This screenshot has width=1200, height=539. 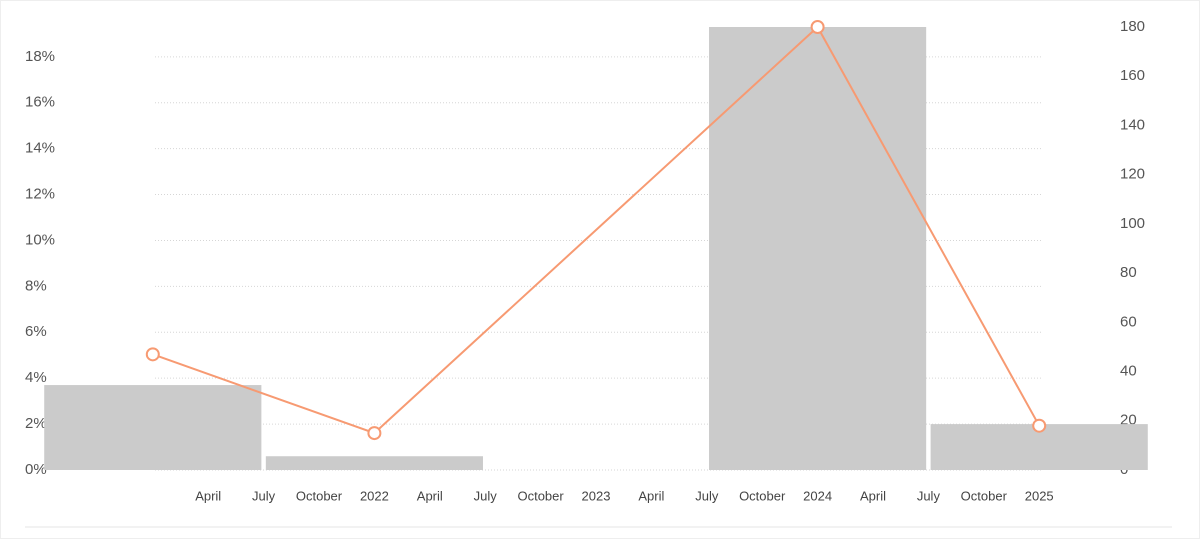 I want to click on y2-tick-label: 160, so click(x=1132, y=75).